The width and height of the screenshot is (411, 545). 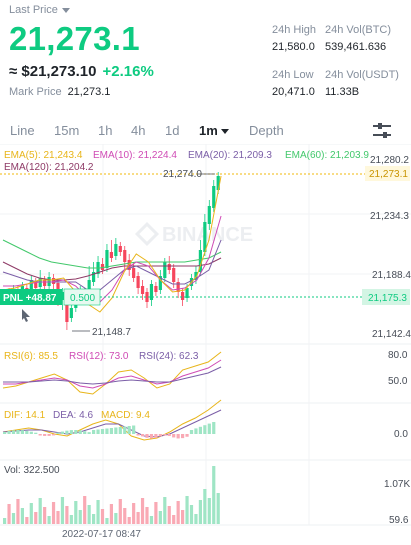 I want to click on settings-sliders-icon, so click(x=382, y=131).